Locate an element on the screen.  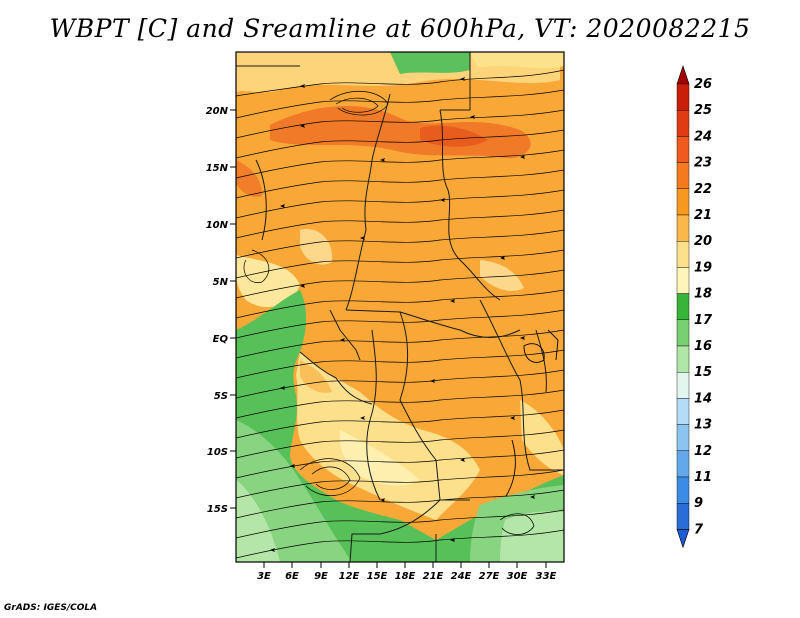
longitude-axis: 3E 6E 9E 12E 15E 18E 21E 24E 27E 30E 33E is located at coordinates (407, 572).